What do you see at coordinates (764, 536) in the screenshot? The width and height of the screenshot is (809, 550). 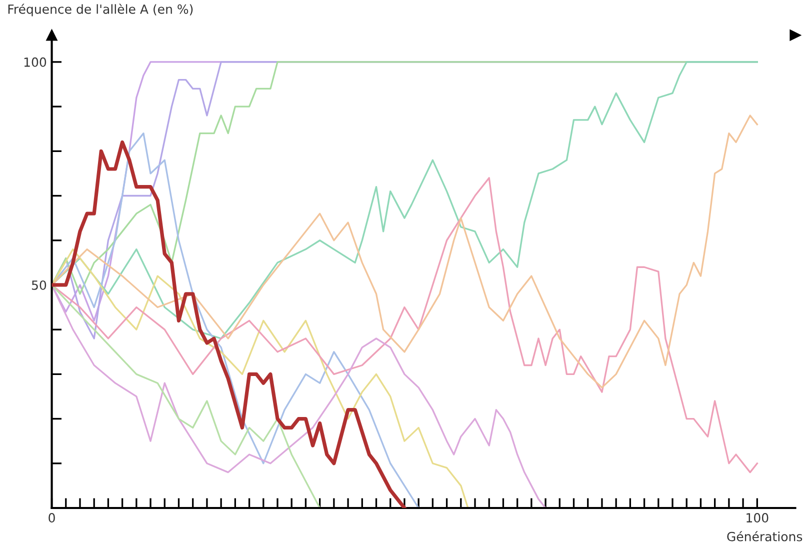 I see `x-axis-title: Générations` at bounding box center [764, 536].